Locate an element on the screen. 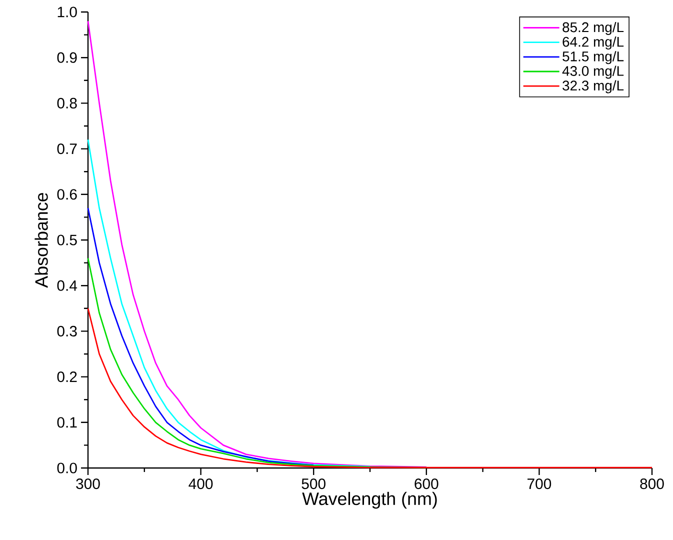 Image resolution: width=673 pixels, height=540 pixels. x-tick-label: 400 is located at coordinates (200, 484).